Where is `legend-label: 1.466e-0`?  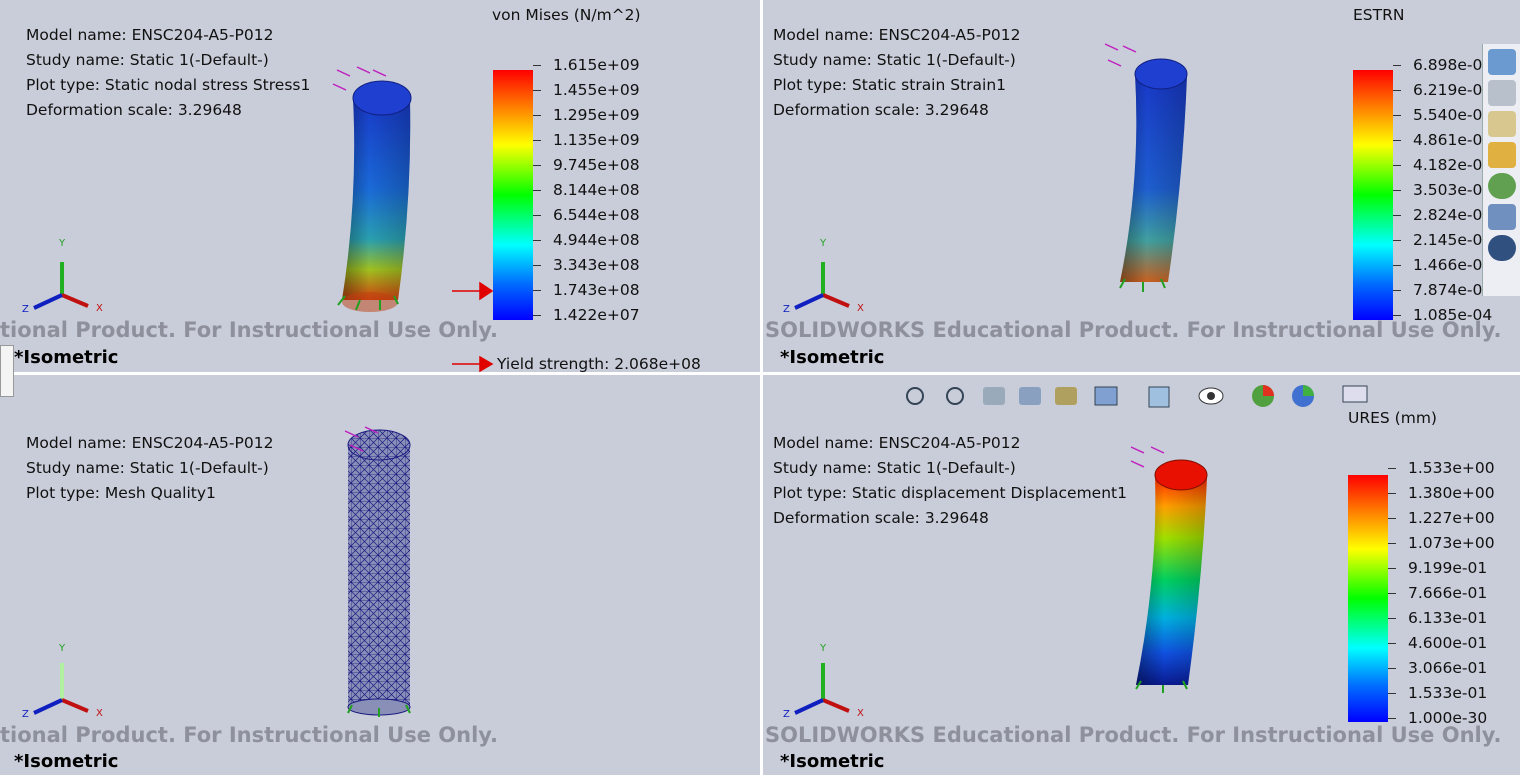
legend-label: 1.466e-0 is located at coordinates (1448, 265).